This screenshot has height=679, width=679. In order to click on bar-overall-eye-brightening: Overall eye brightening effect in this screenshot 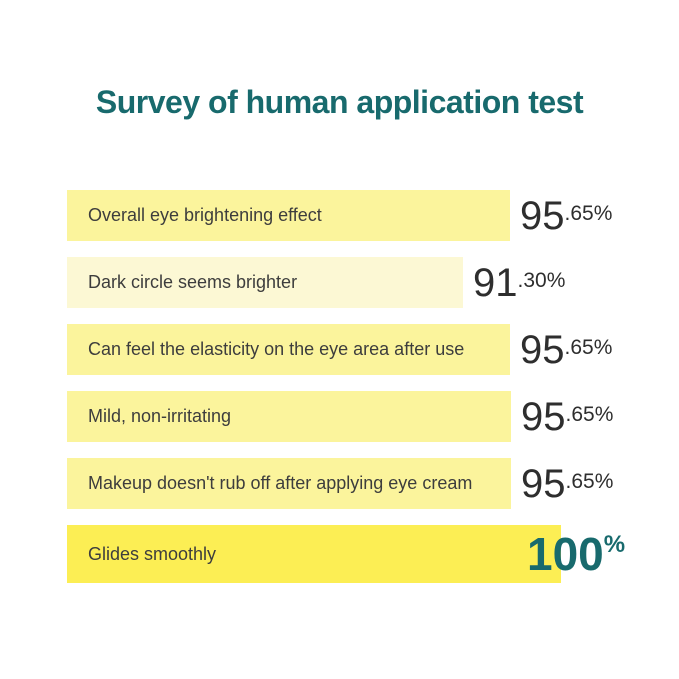, I will do `click(288, 215)`.